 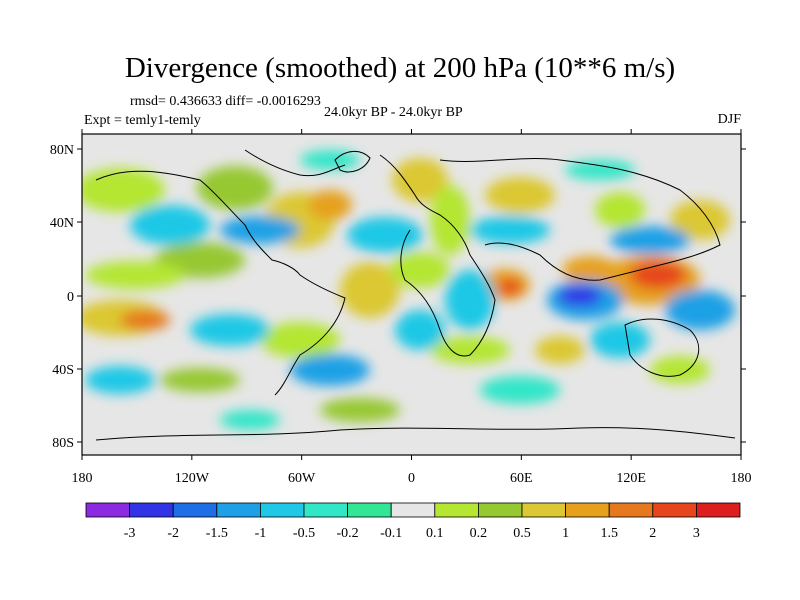 I want to click on experiment-label: Expt = temly1-temly, so click(x=142, y=120).